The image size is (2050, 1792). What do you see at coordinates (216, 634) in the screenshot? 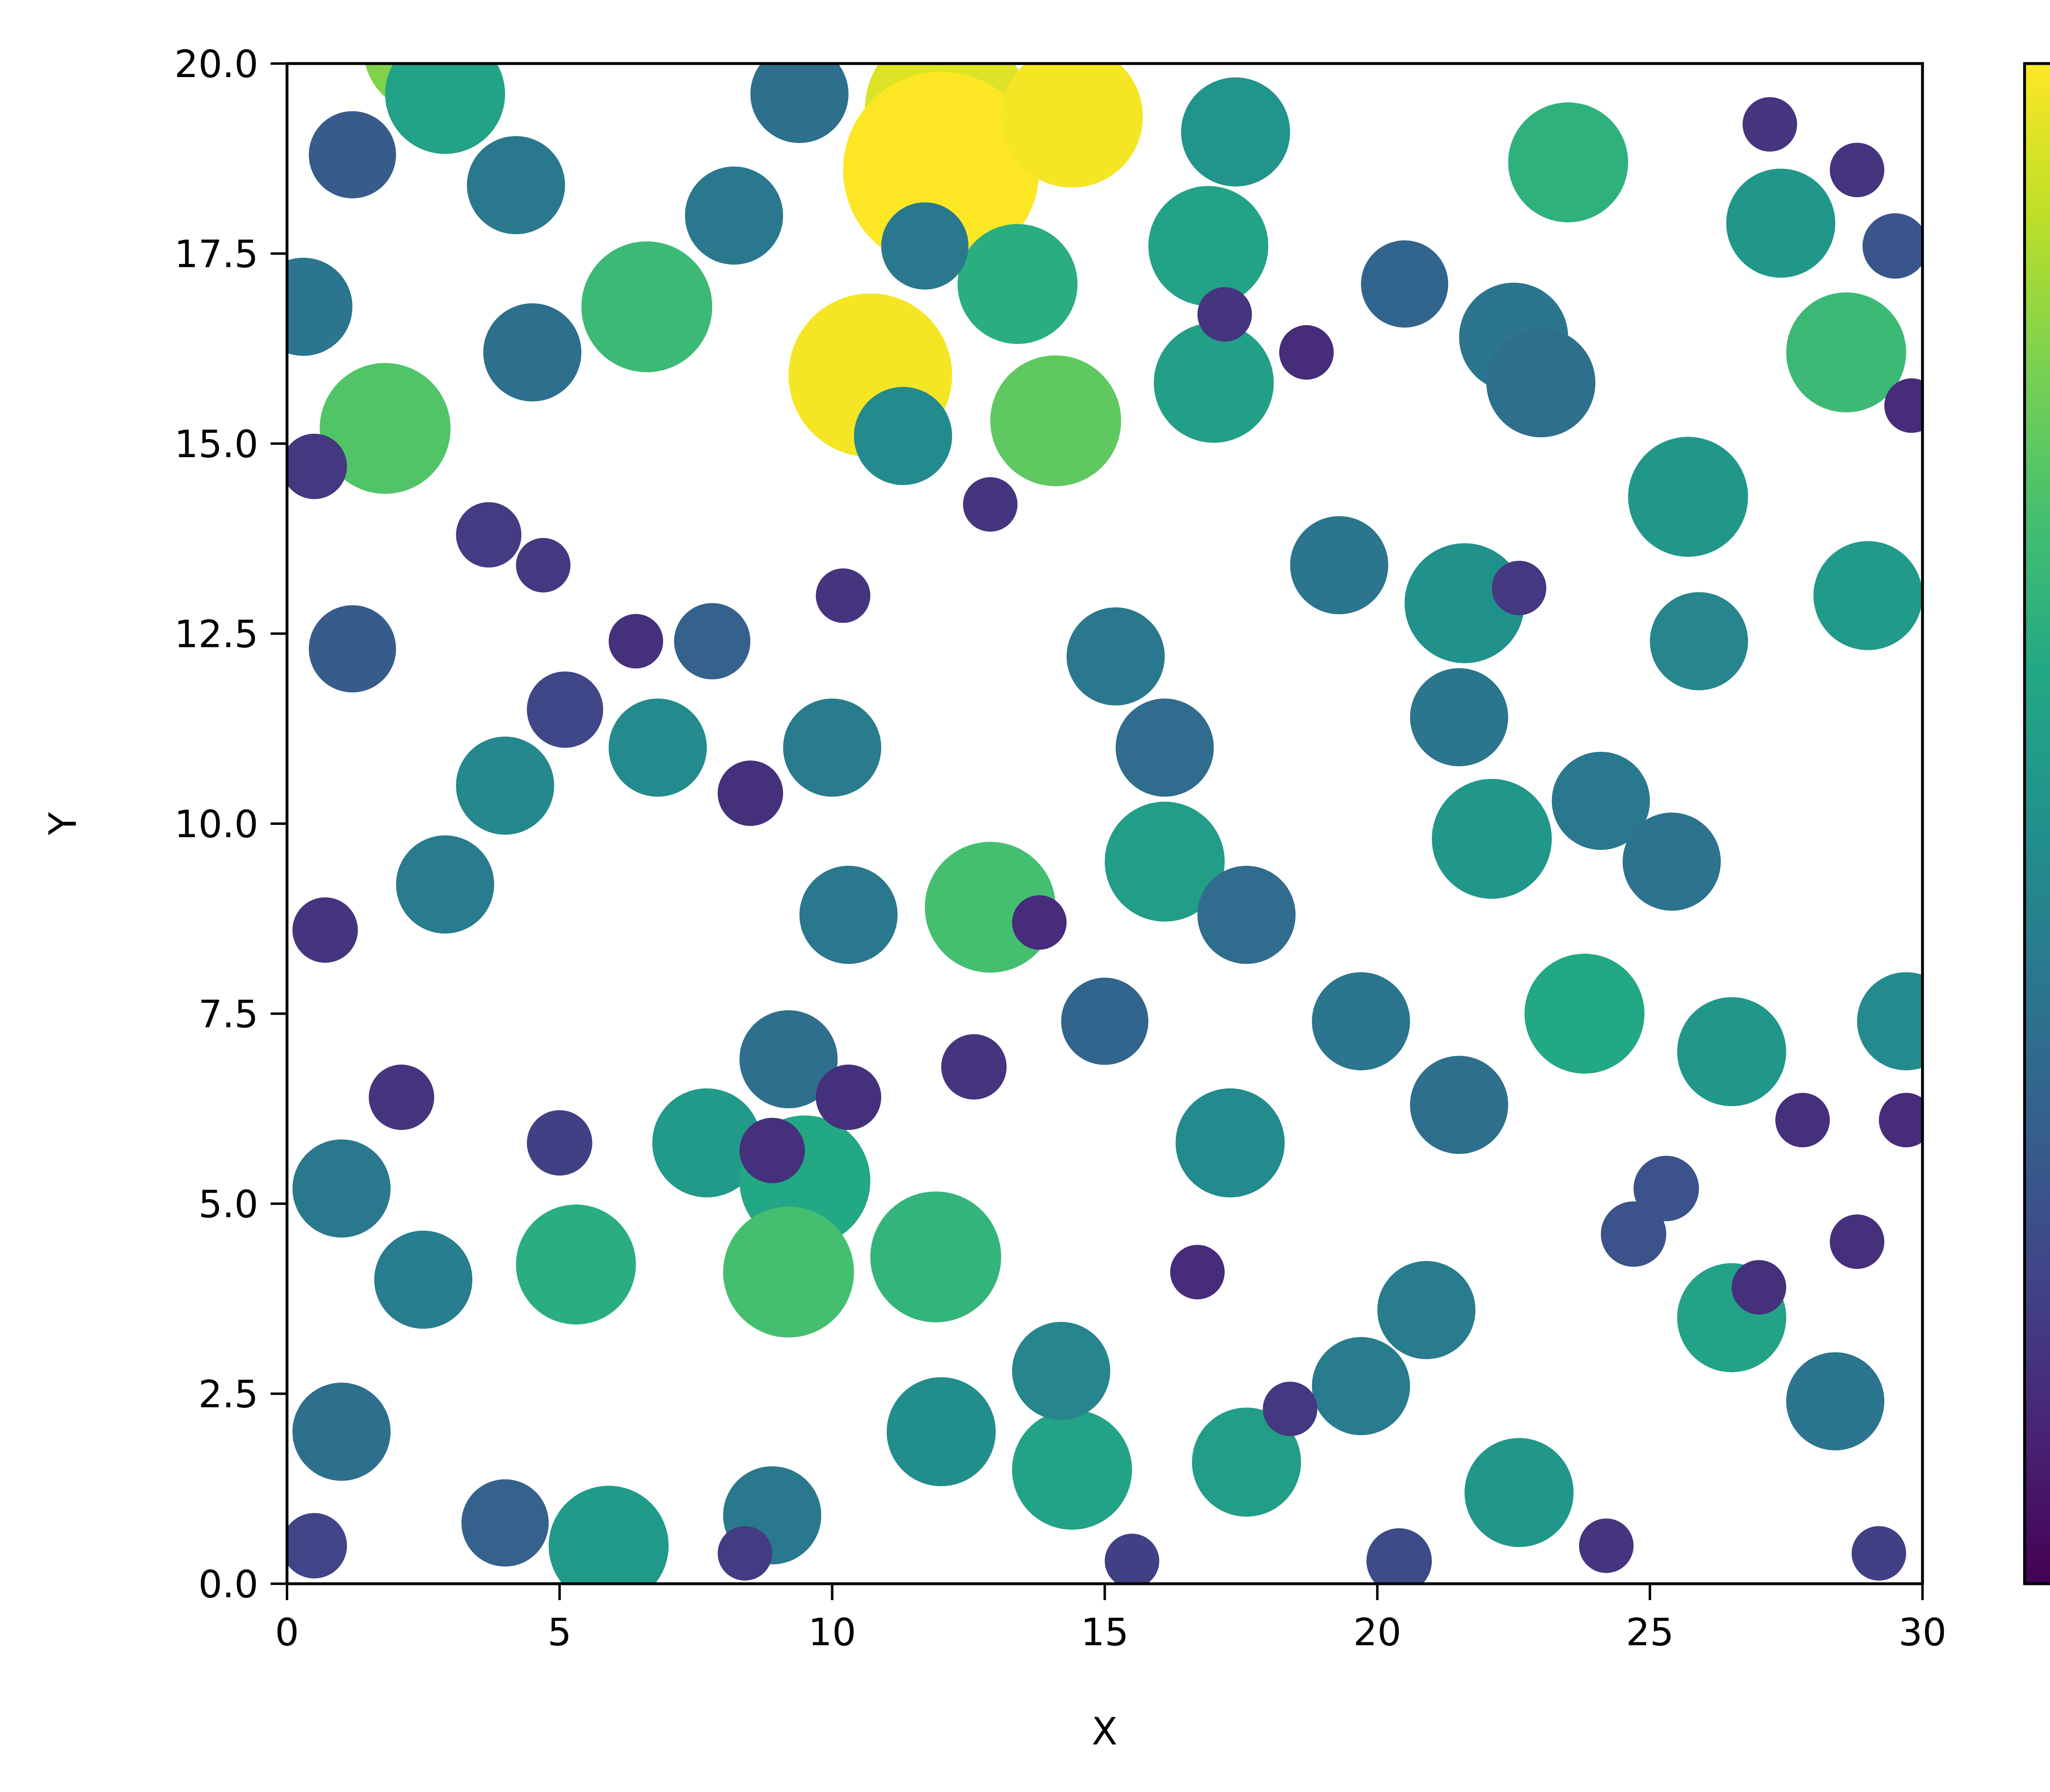
I see `y-tick-label: 12.5` at bounding box center [216, 634].